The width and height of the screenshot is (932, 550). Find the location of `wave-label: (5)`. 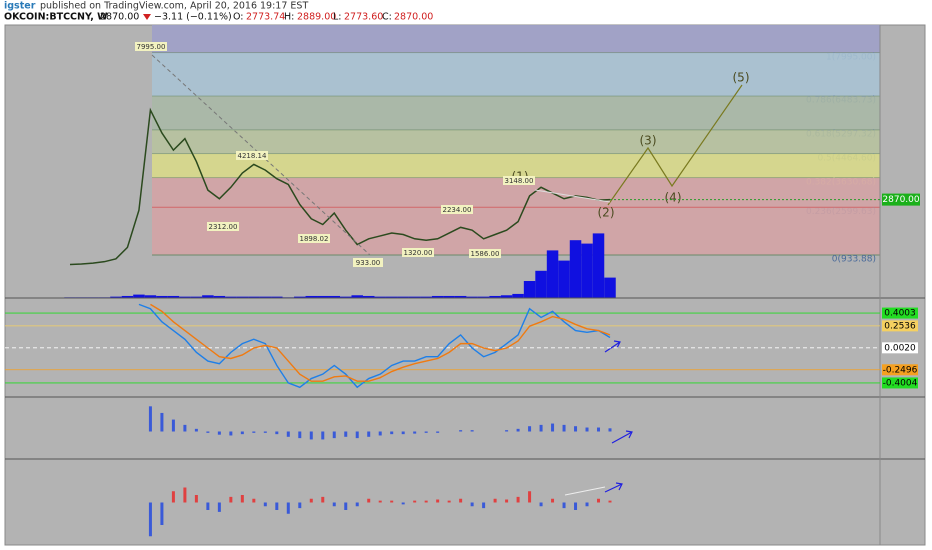

wave-label: (5) is located at coordinates (741, 78).